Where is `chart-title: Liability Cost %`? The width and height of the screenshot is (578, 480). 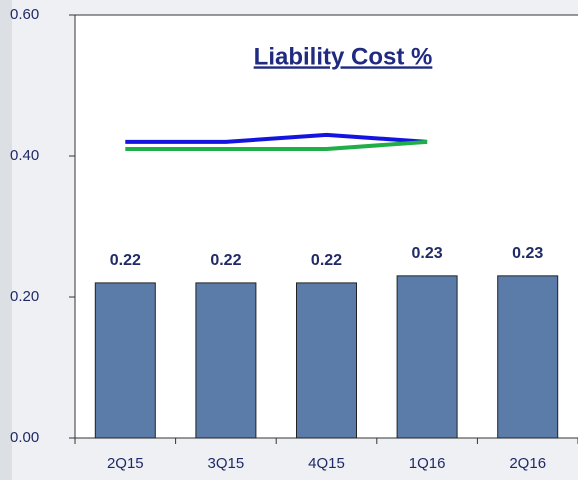
chart-title: Liability Cost % is located at coordinates (343, 56).